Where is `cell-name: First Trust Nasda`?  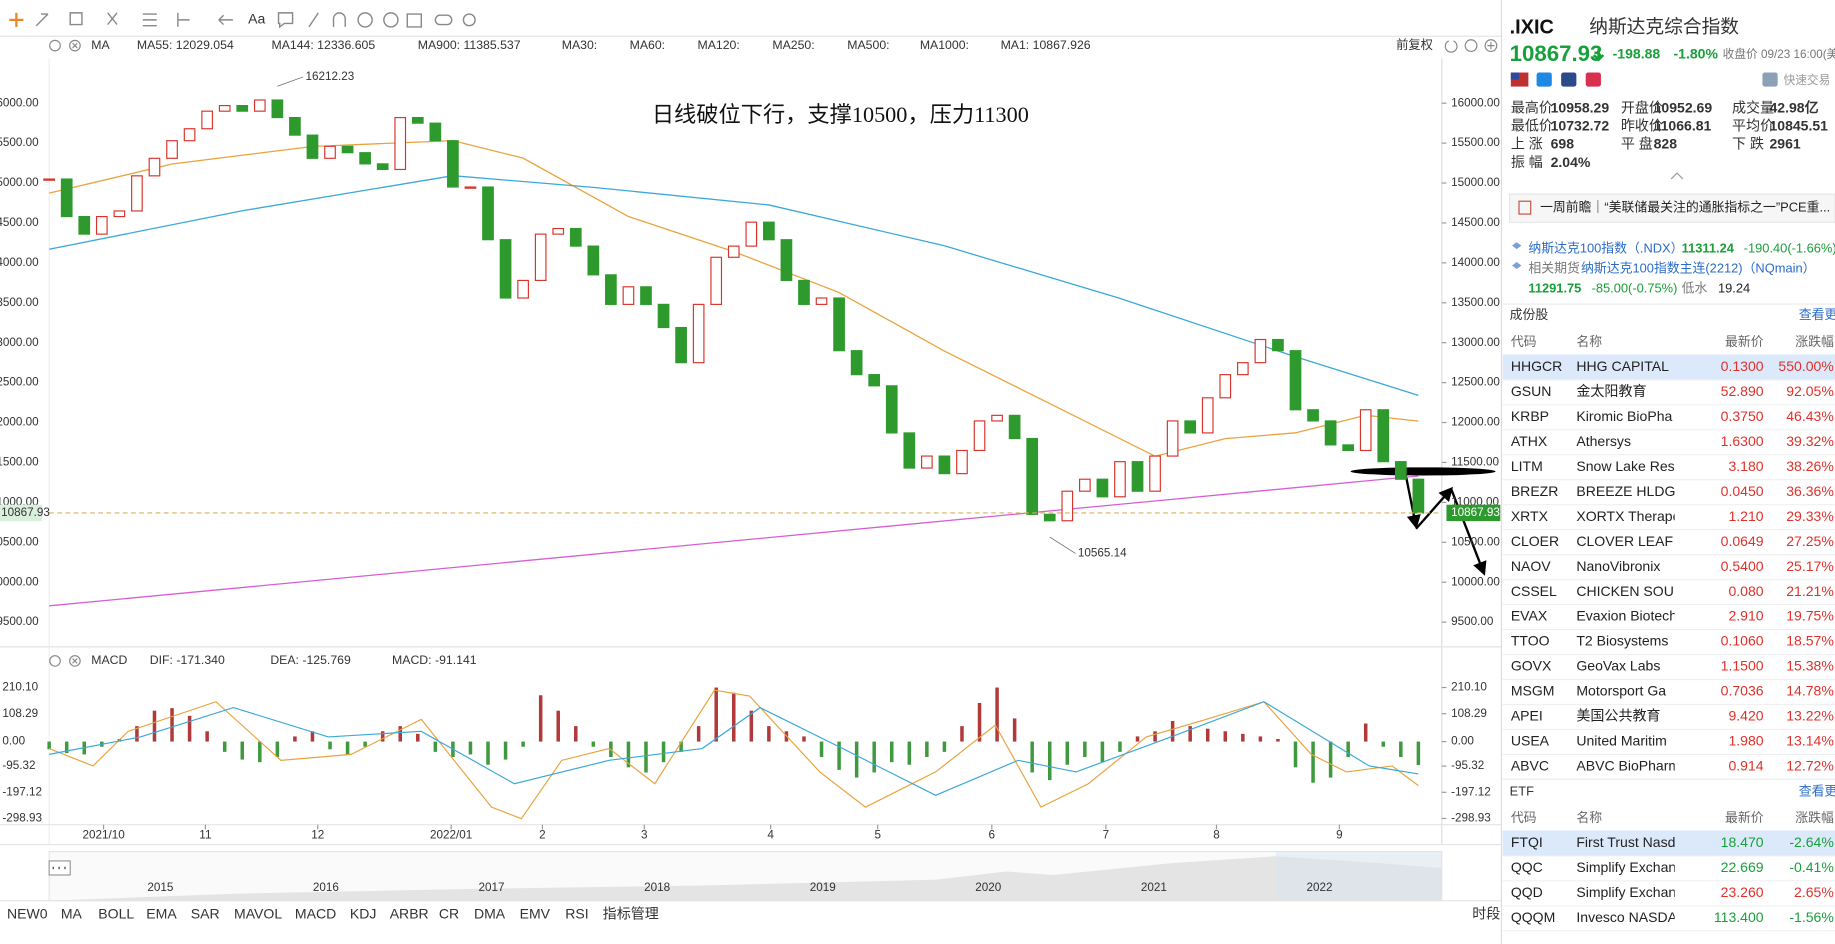
cell-name: First Trust Nasda is located at coordinates (1629, 842).